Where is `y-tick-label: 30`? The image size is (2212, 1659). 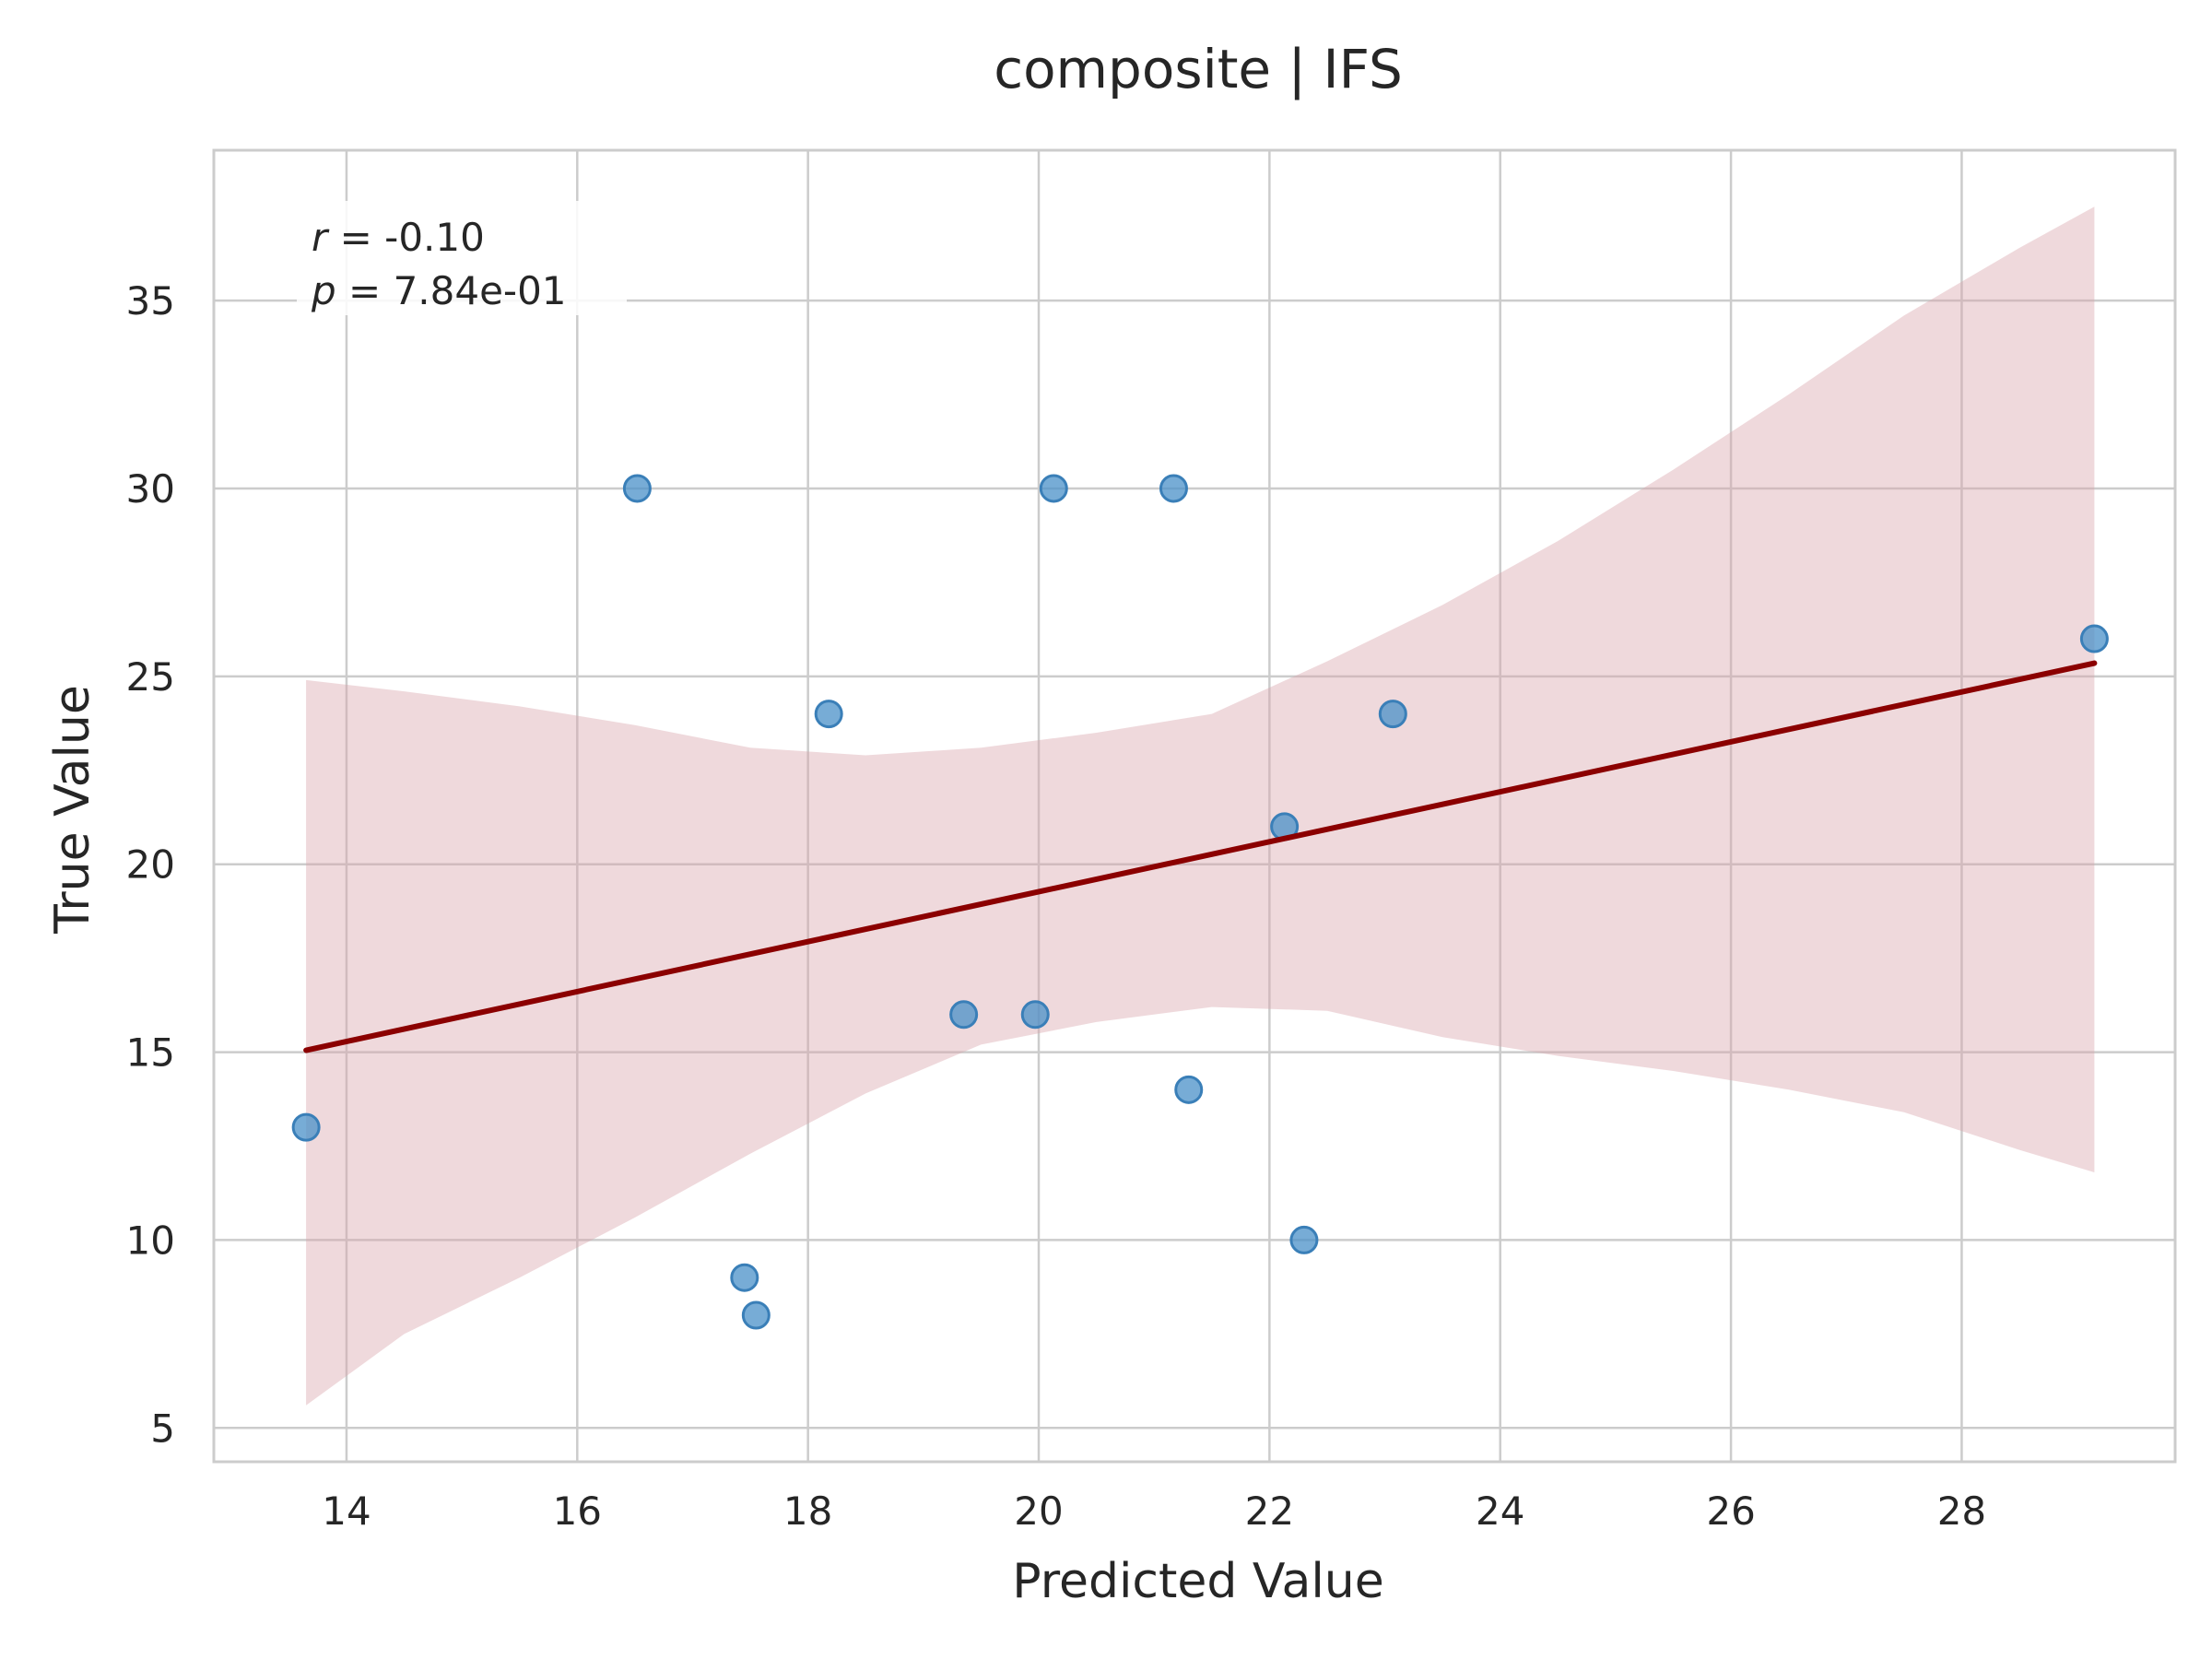 y-tick-label: 30 is located at coordinates (150, 489).